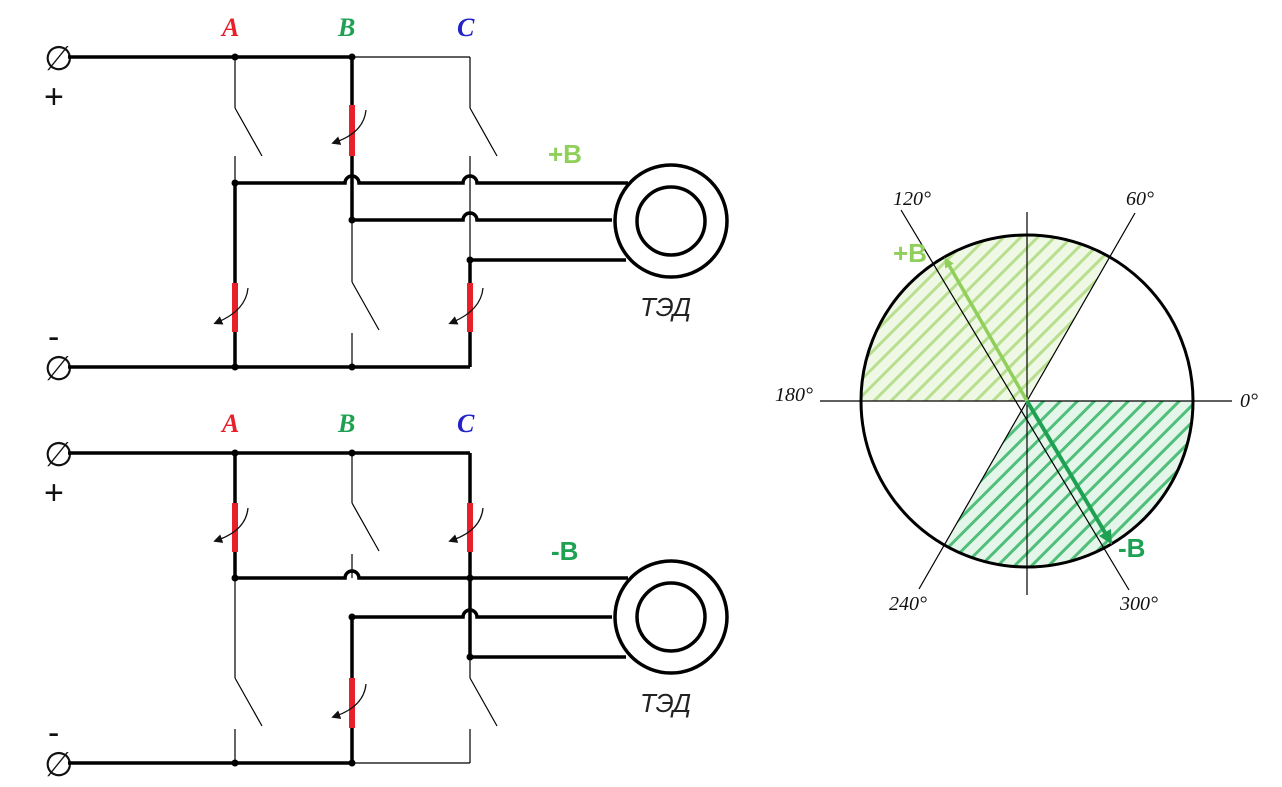 The height and width of the screenshot is (787, 1282). Describe the element at coordinates (910, 253) in the screenshot. I see `vector-positive-label: +B` at that location.